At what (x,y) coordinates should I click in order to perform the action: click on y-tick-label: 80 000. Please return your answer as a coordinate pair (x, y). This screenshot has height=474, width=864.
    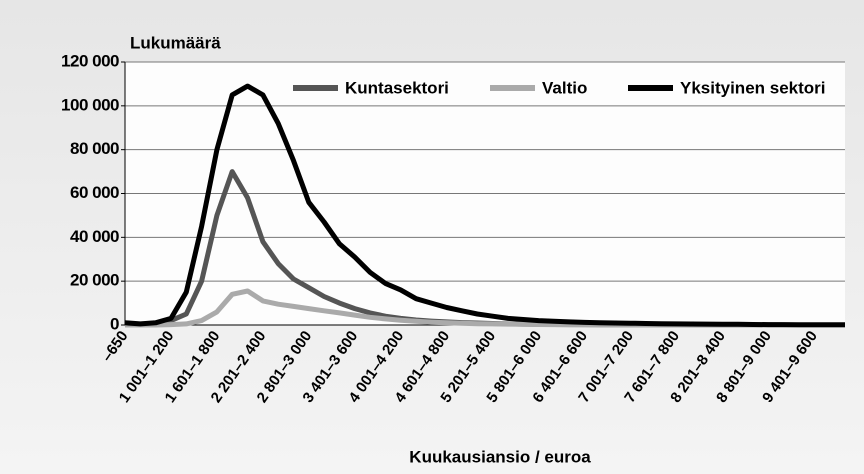
    Looking at the image, I should click on (94, 148).